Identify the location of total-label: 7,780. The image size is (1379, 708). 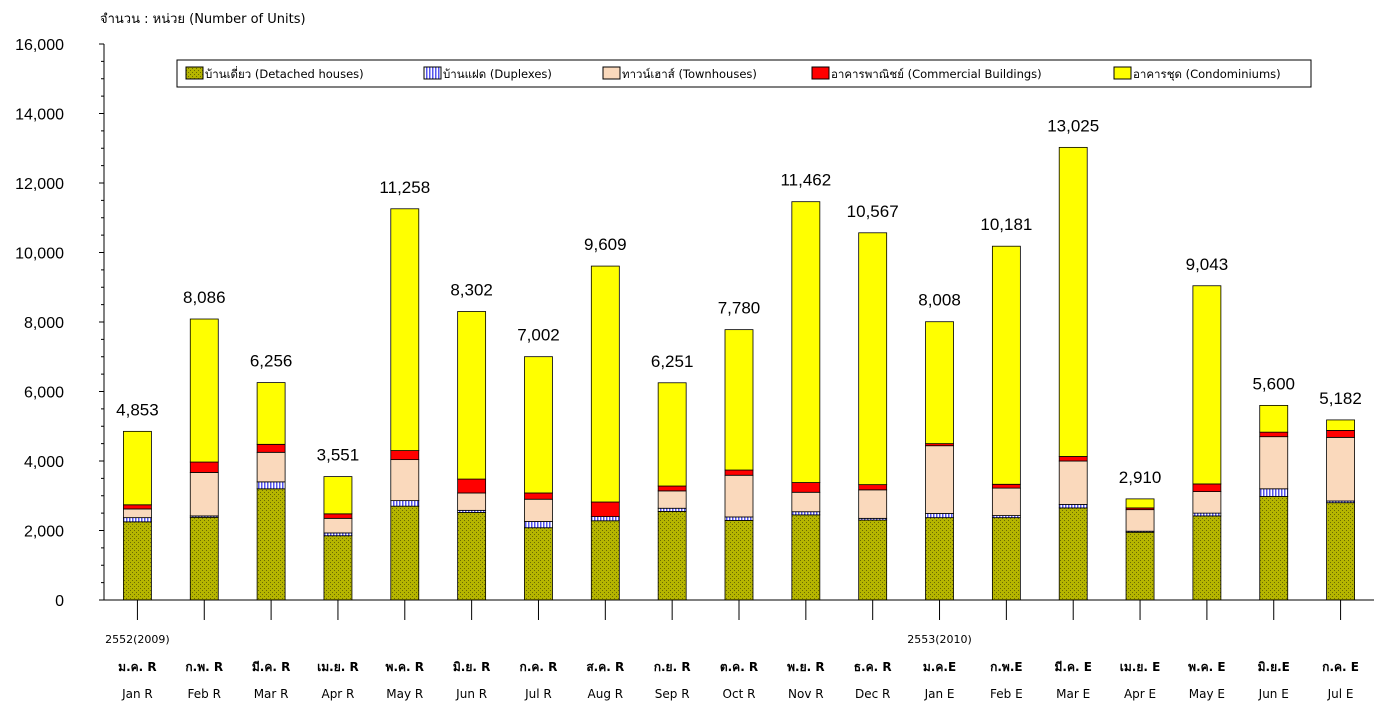
(739, 308).